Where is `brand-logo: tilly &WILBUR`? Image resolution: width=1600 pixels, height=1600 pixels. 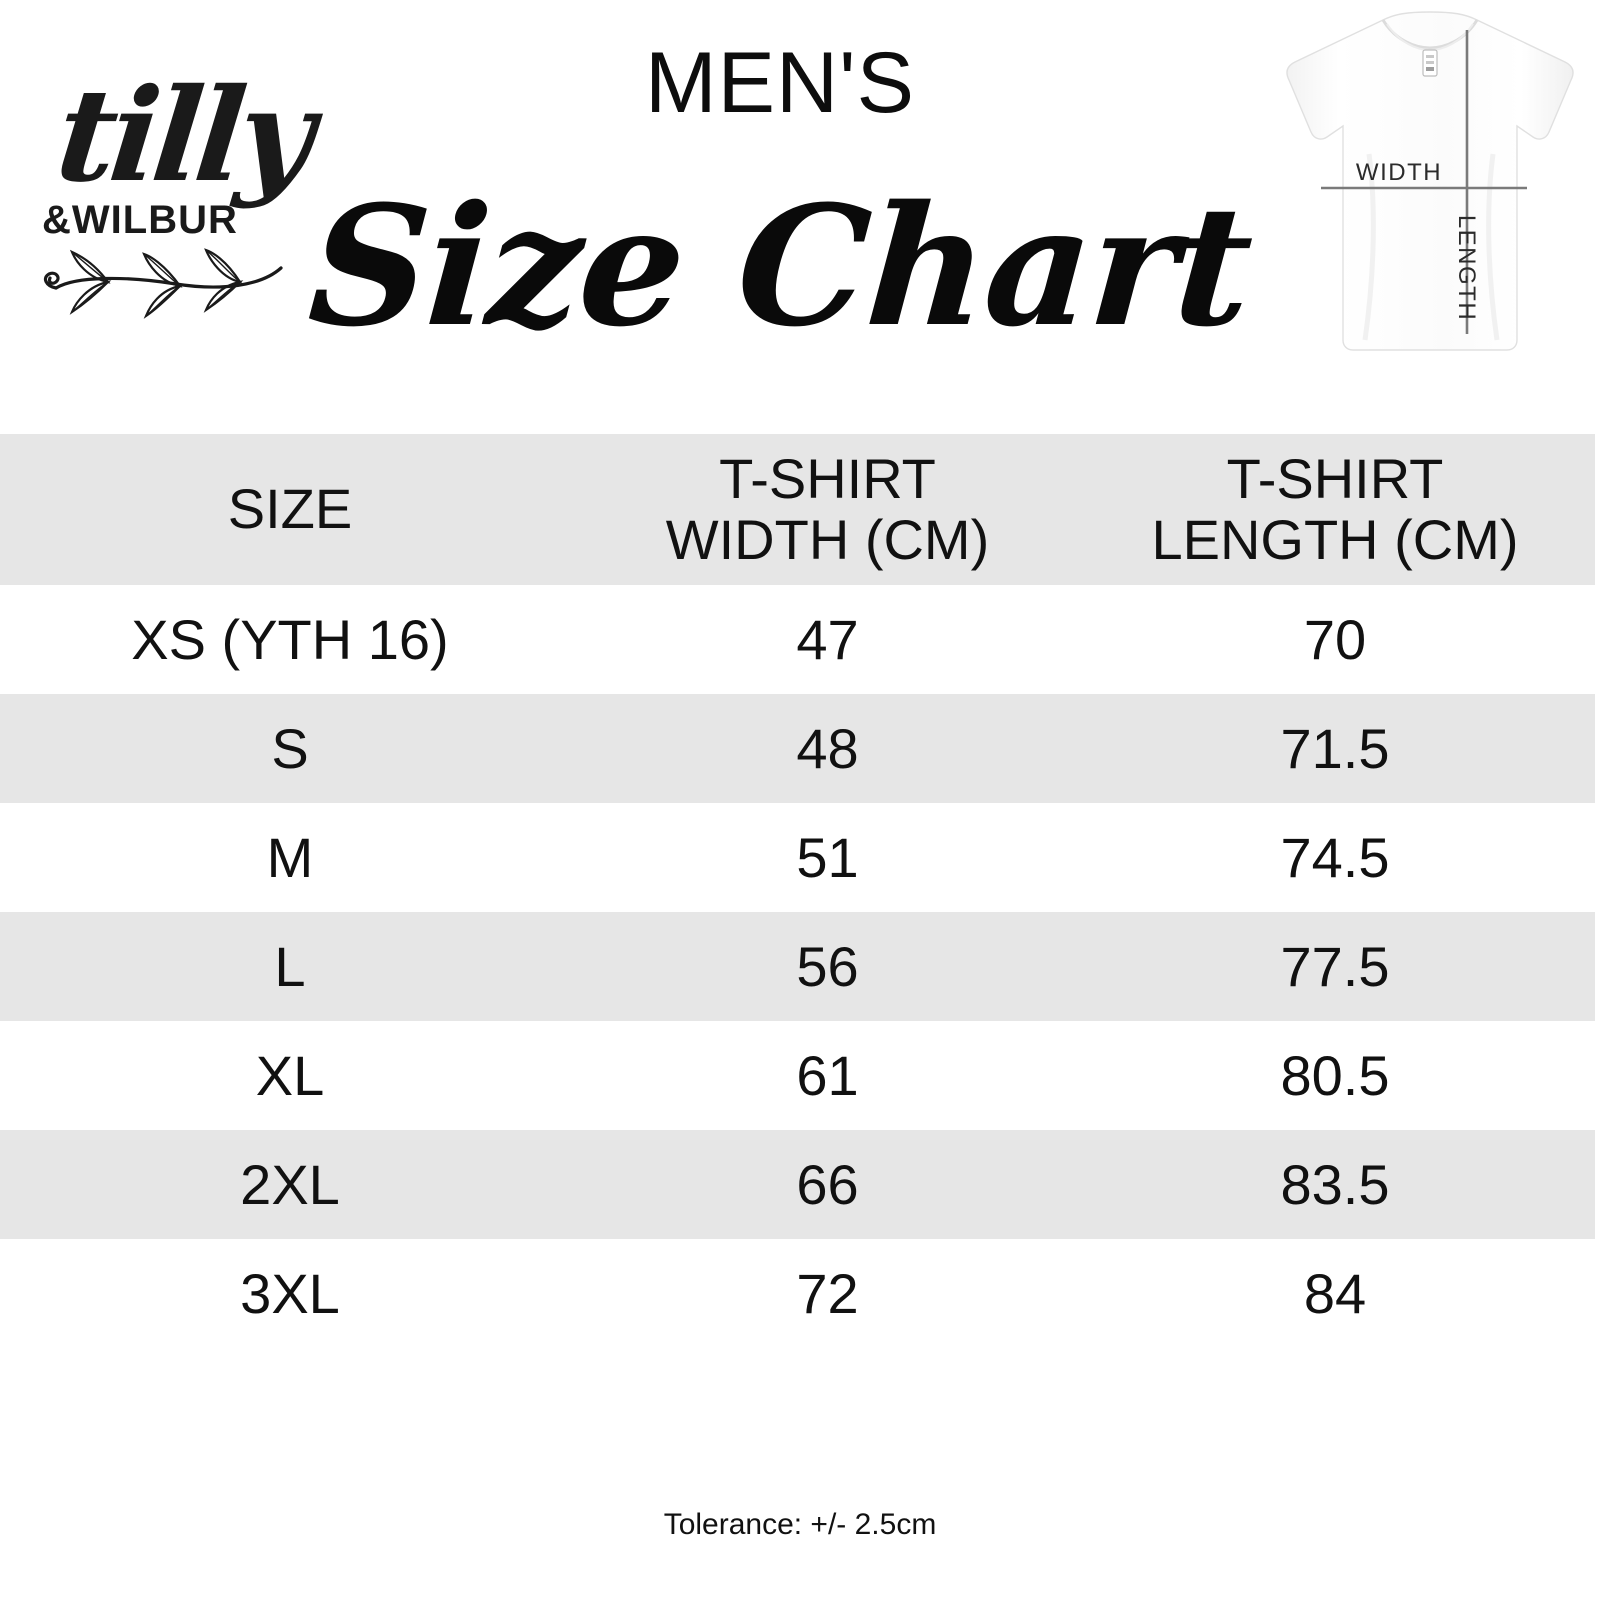
brand-logo: tilly &WILBUR is located at coordinates (171, 191).